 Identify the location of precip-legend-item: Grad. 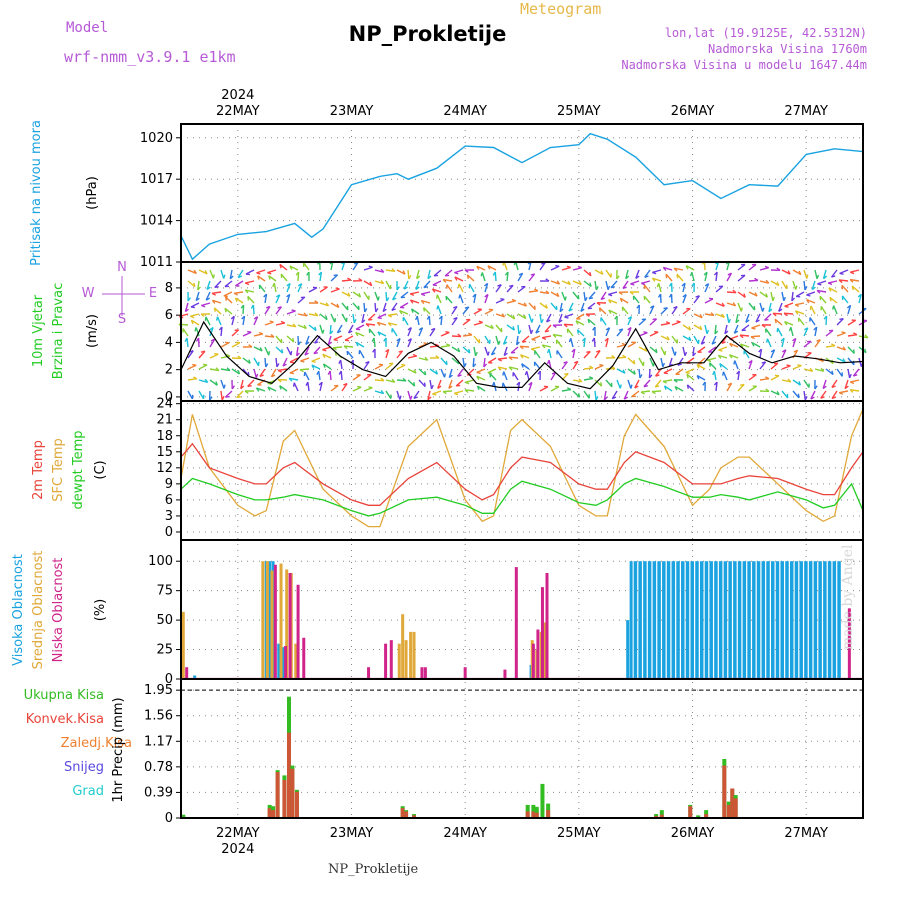
(88, 791).